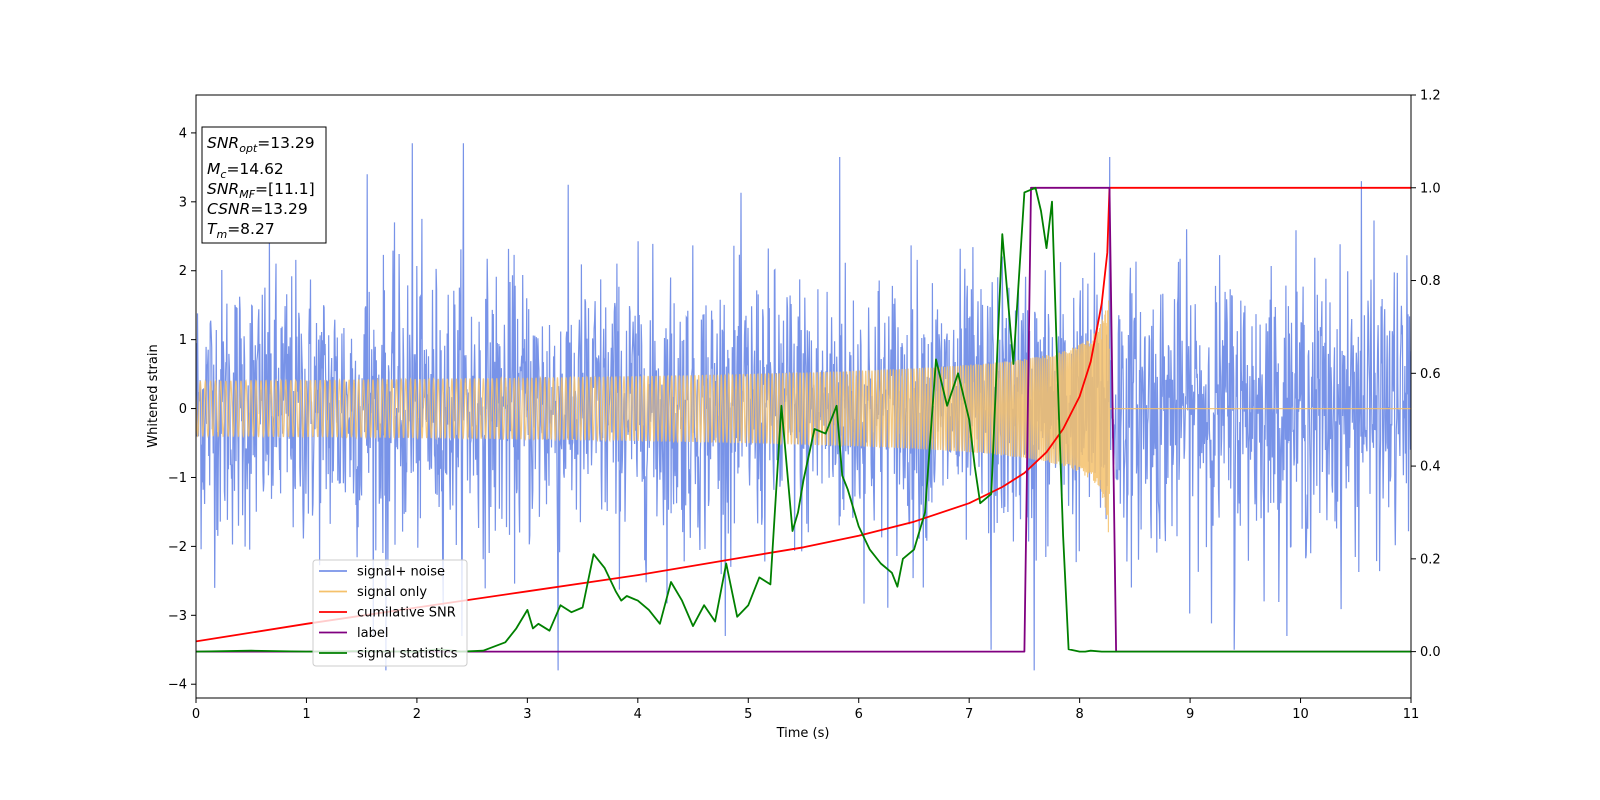 This screenshot has width=1600, height=800. I want to click on y-right-tick-label: 0.4, so click(1430, 467).